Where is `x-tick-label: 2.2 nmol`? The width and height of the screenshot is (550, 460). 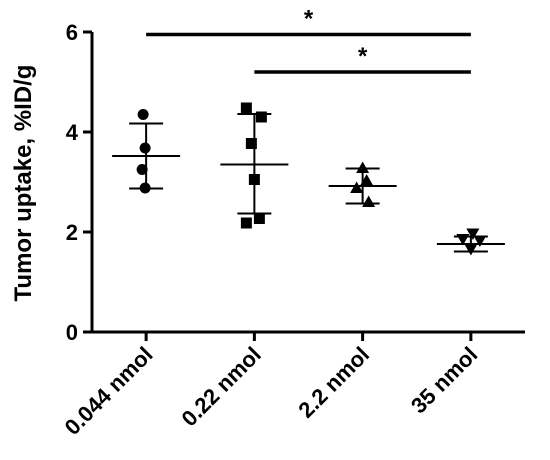
x-tick-label: 2.2 nmol is located at coordinates (333, 382).